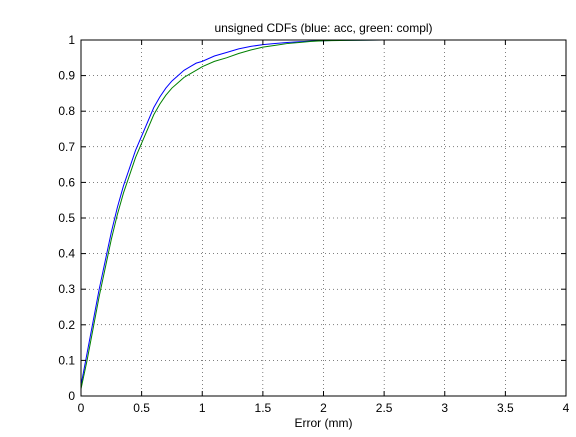  I want to click on y-tick-label: 0.1, so click(66, 360).